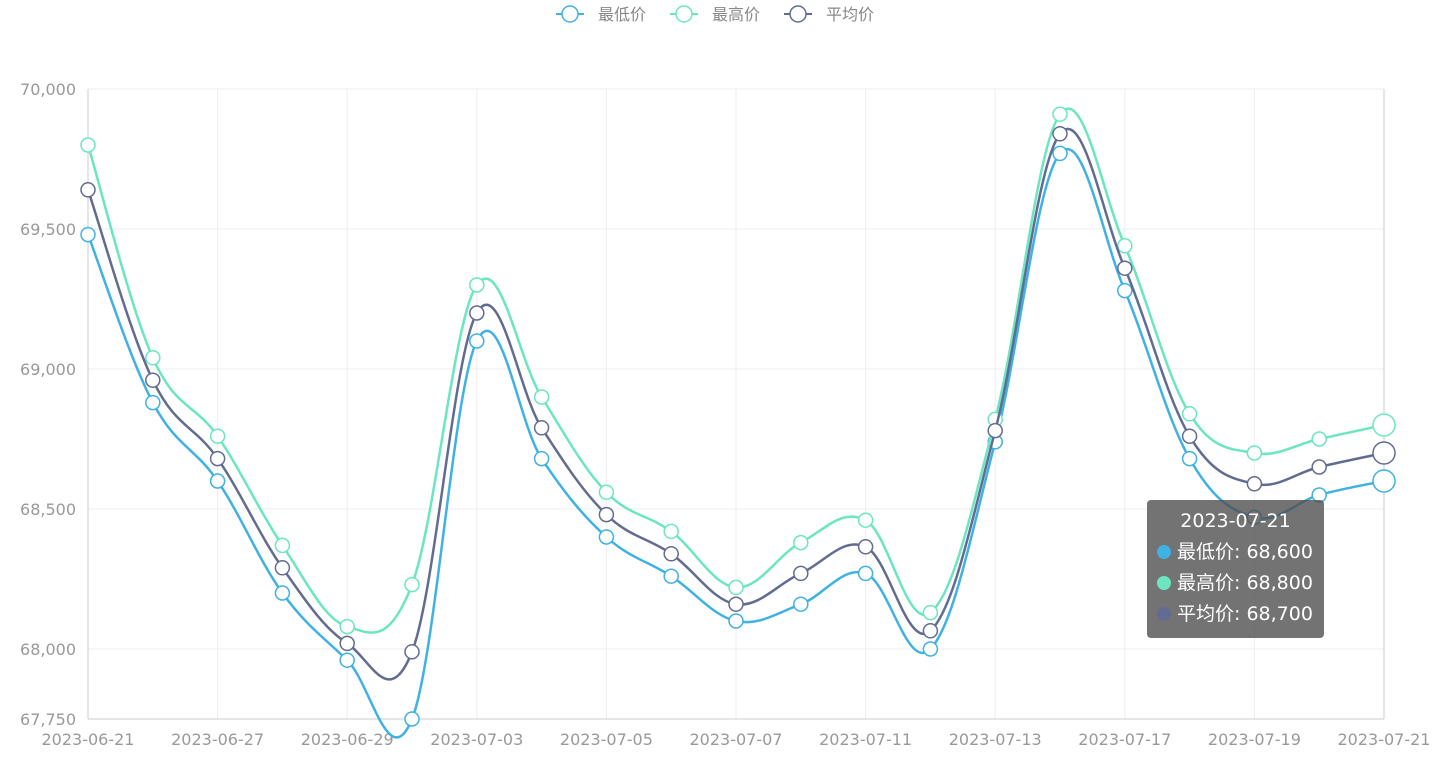 The width and height of the screenshot is (1449, 759). I want to click on x-tick-label: 2023-07-07, so click(736, 739).